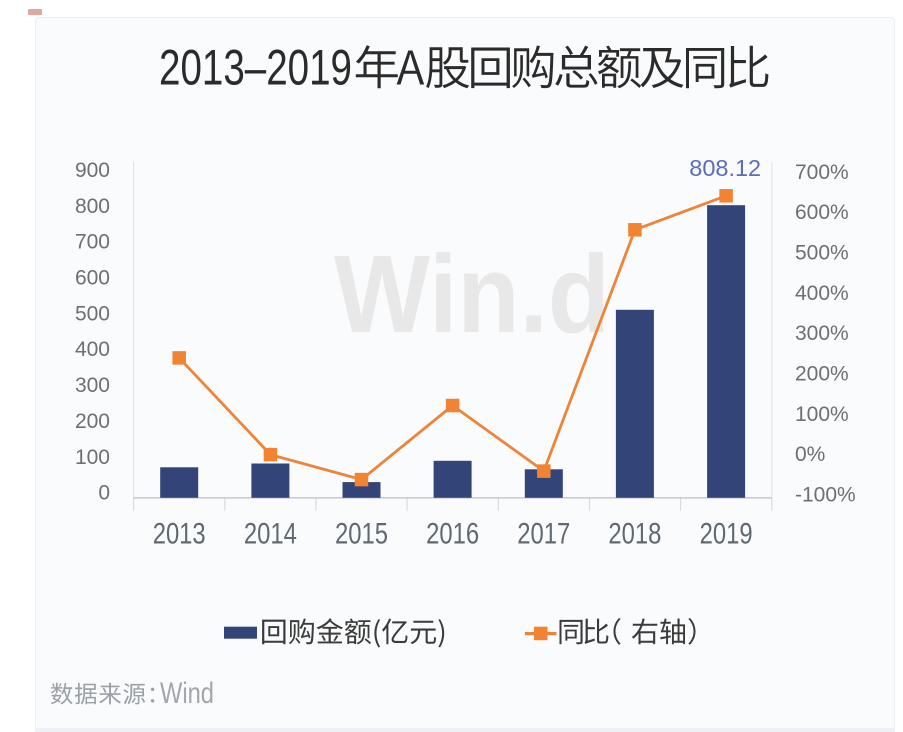 Image resolution: width=903 pixels, height=732 pixels. Describe the element at coordinates (92, 206) in the screenshot. I see `svg-text: 800` at that location.